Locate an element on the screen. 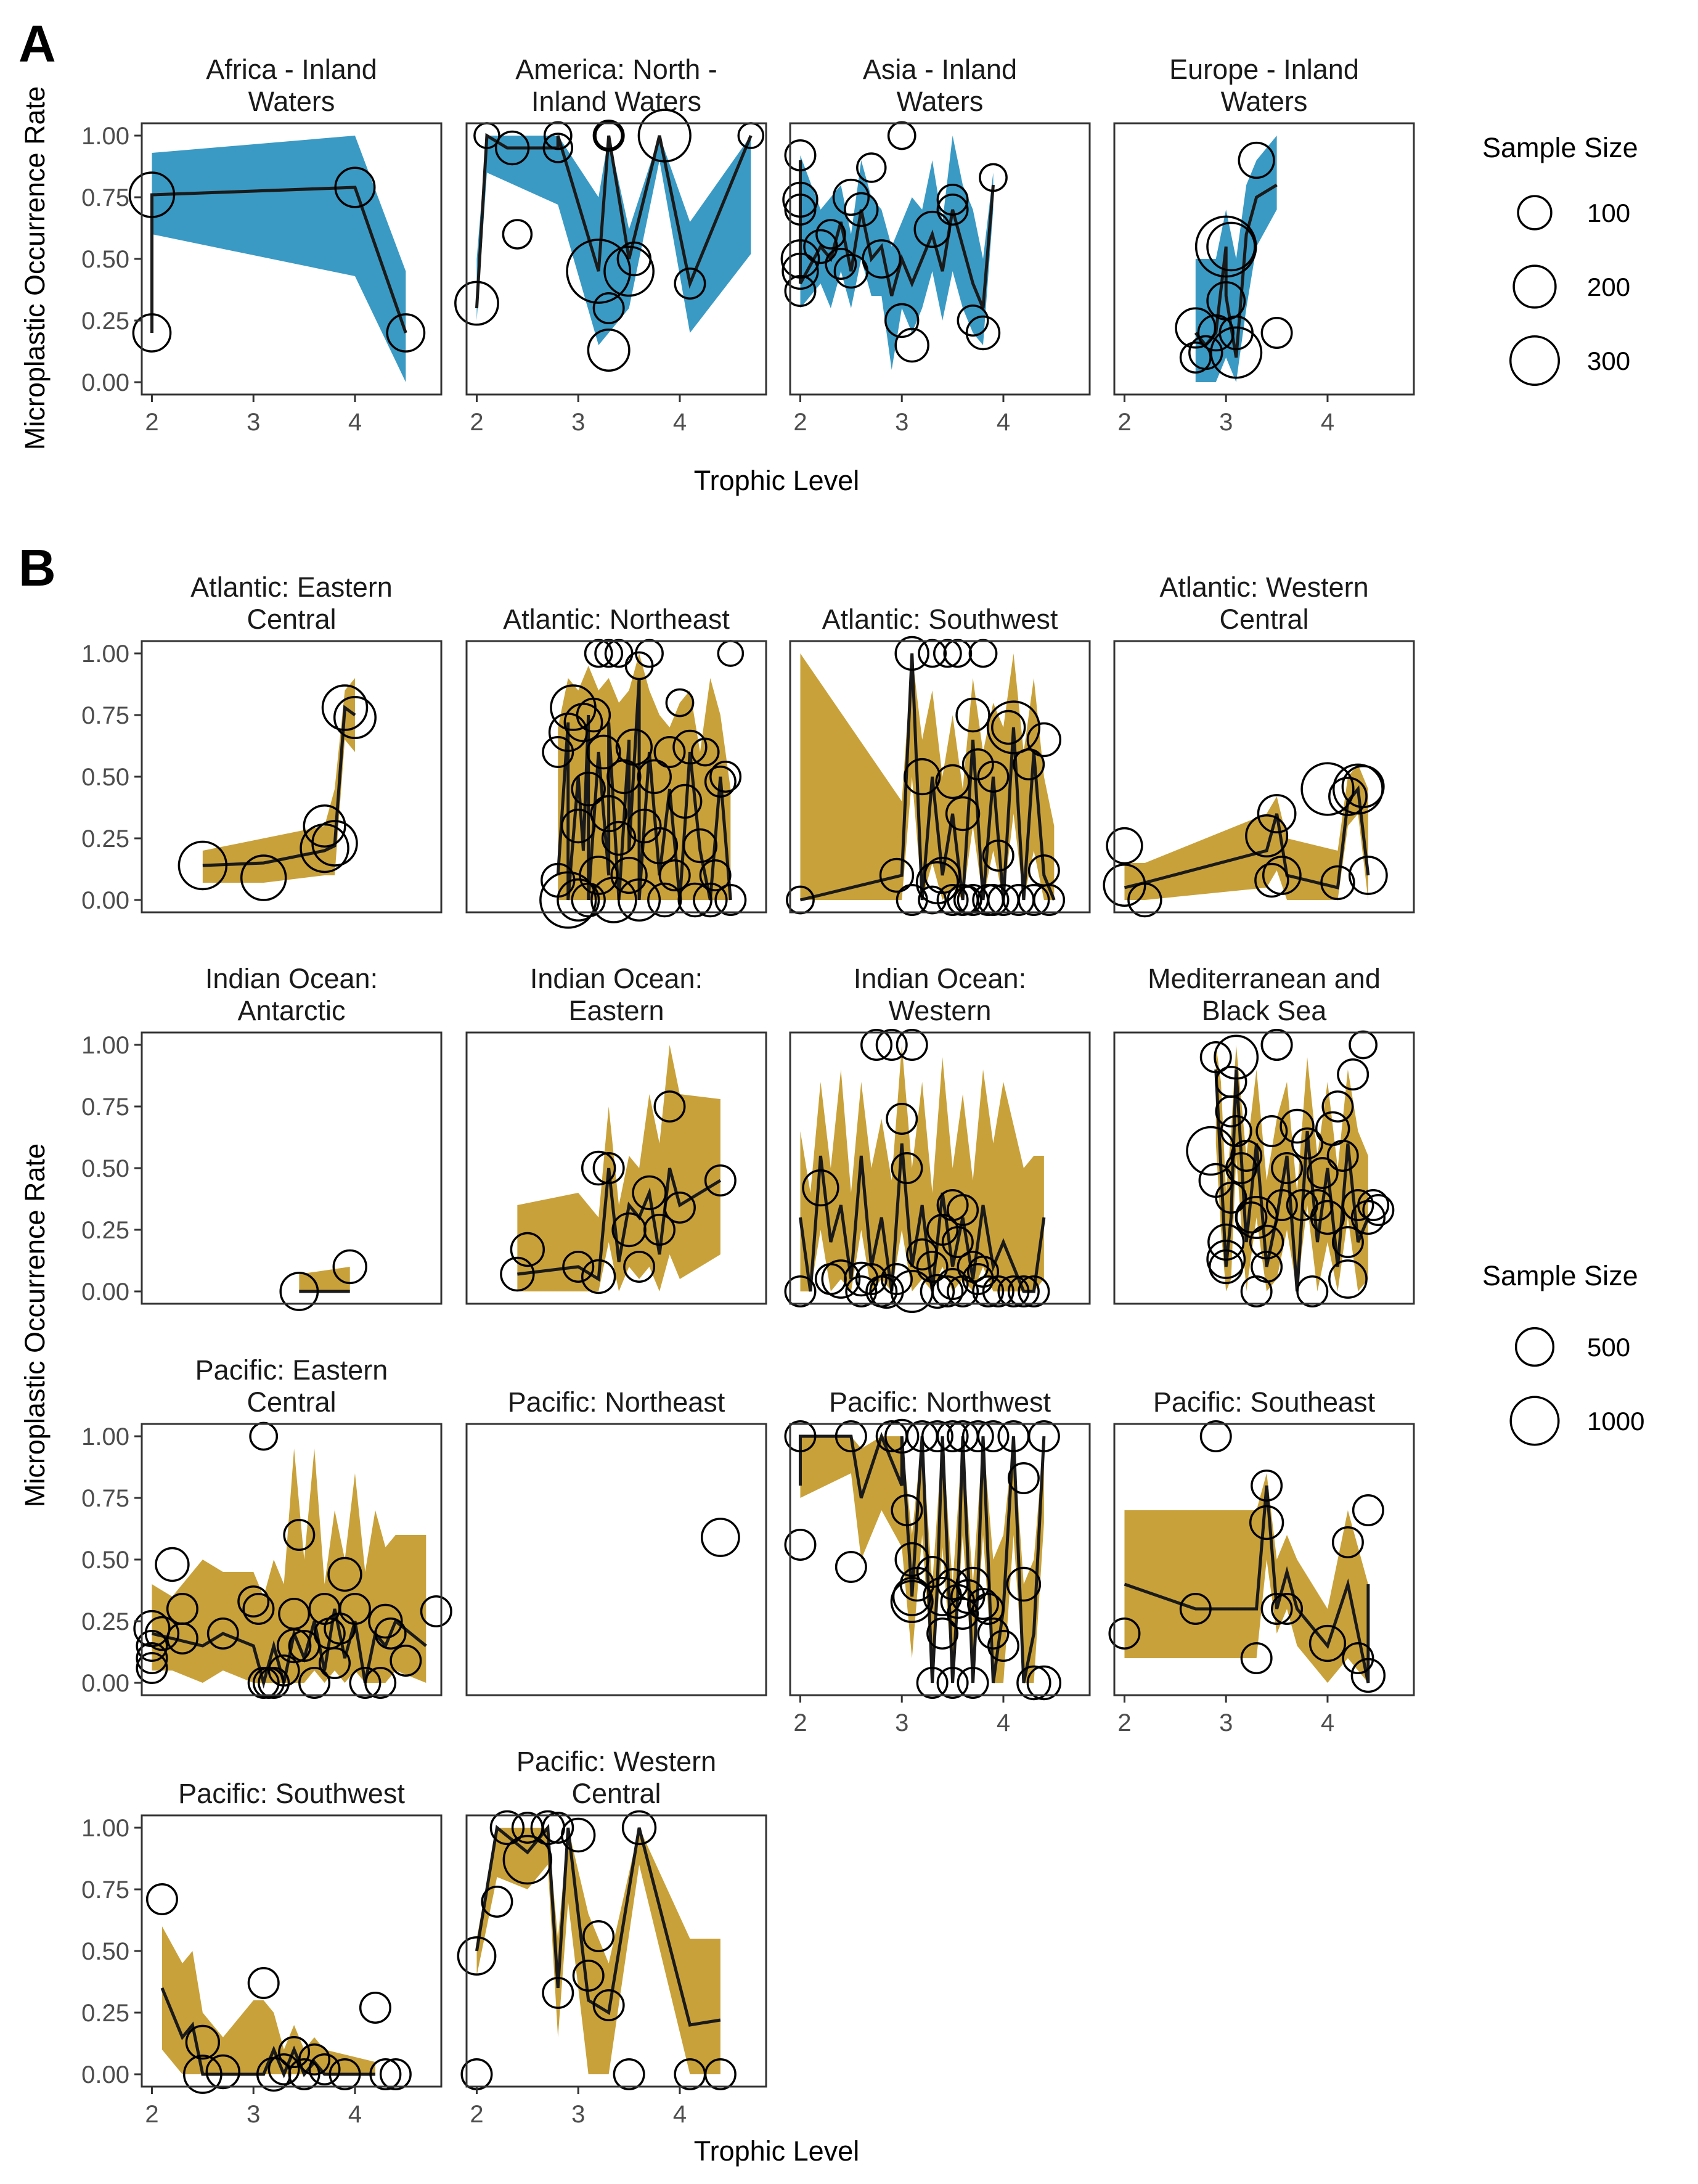  x-tick-c1-p13-0: 2 is located at coordinates (476, 2114).